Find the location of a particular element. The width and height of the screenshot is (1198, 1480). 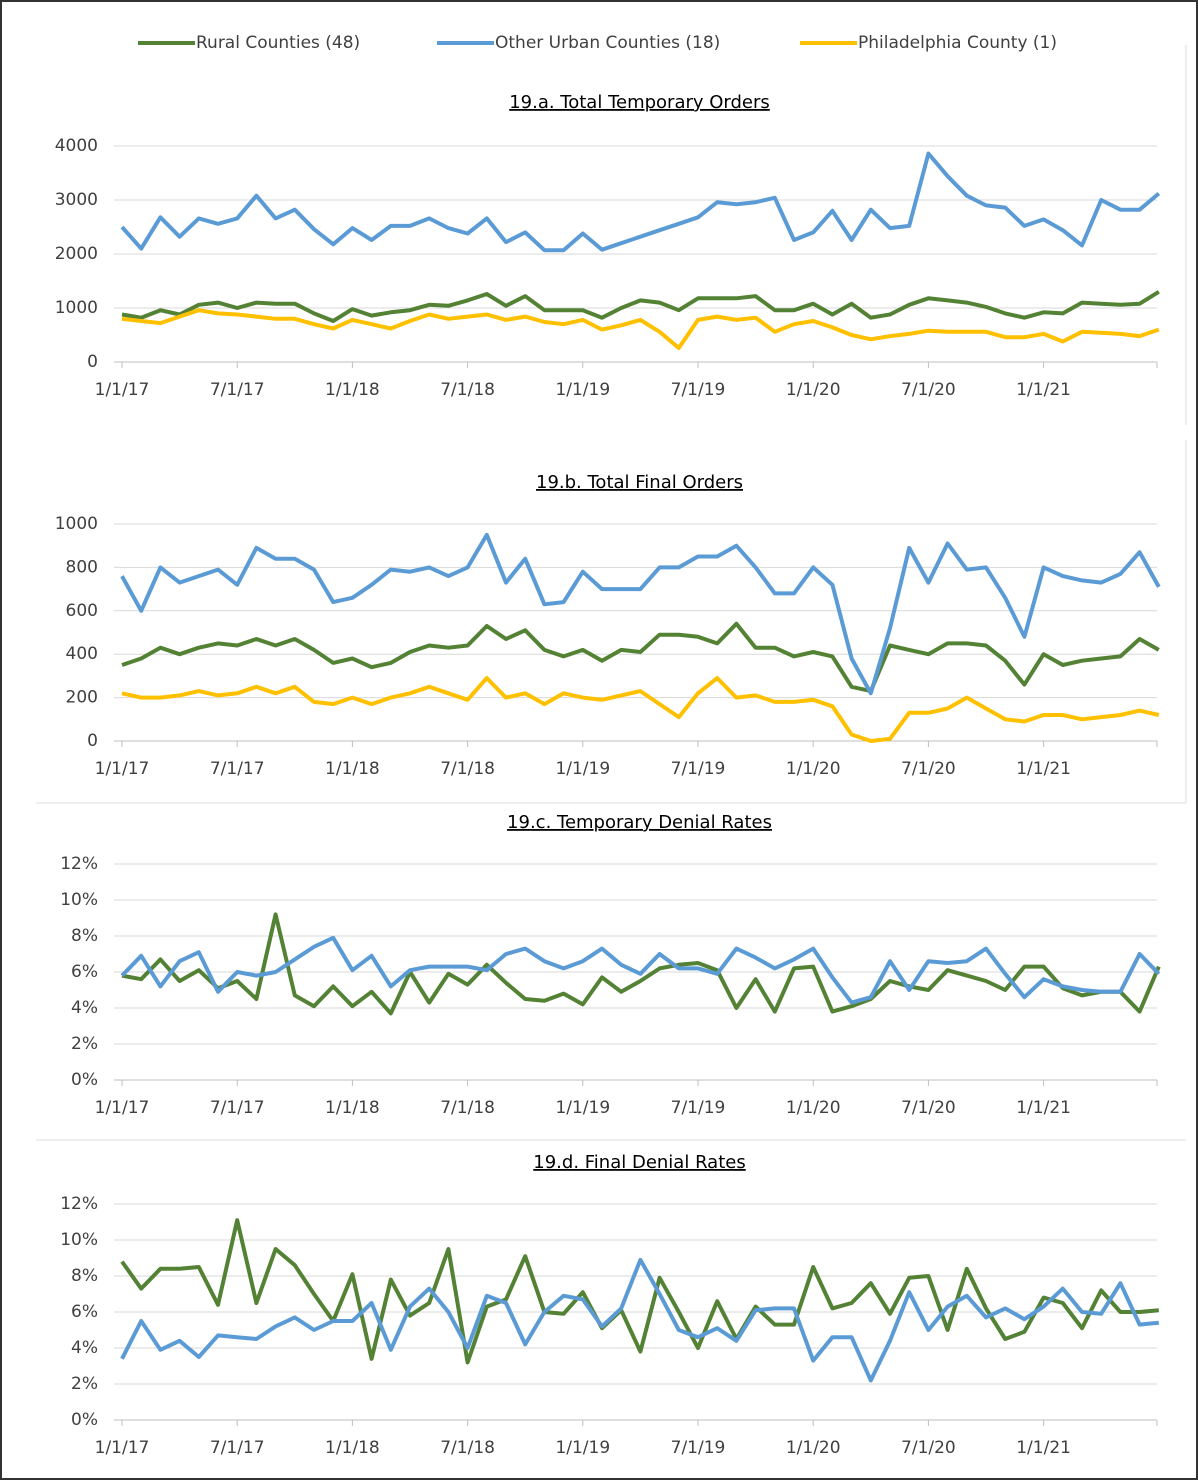

chart-title: 19.d. Final Denial Rates is located at coordinates (639, 1162).